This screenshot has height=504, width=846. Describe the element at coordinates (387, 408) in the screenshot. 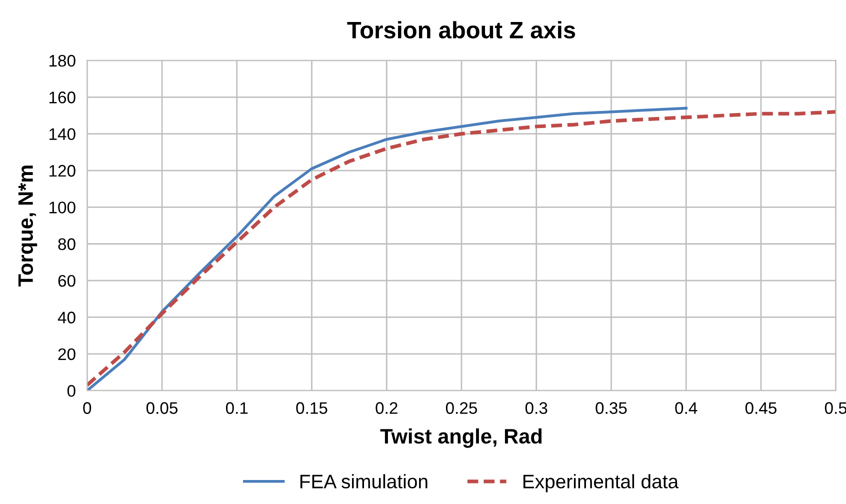

I see `x-tick-label: 0.2` at that location.